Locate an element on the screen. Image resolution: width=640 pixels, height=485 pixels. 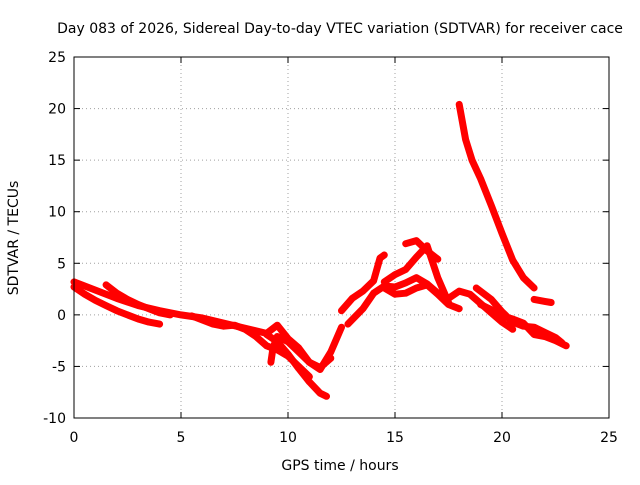
x-tick-label: 15 is located at coordinates (395, 438).